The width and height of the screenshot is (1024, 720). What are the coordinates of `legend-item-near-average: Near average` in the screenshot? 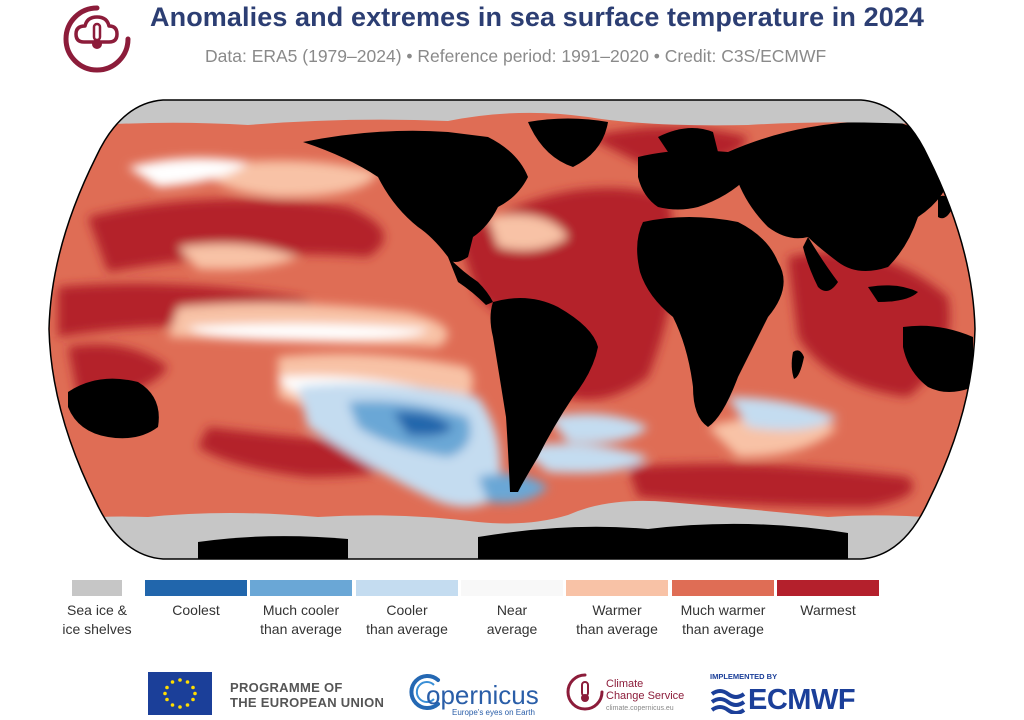 It's located at (512, 609).